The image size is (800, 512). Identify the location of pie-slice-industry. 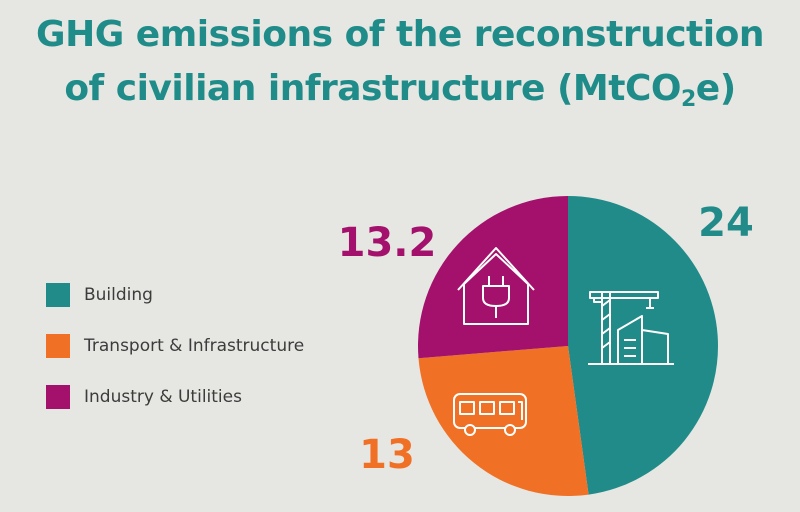
(493, 277).